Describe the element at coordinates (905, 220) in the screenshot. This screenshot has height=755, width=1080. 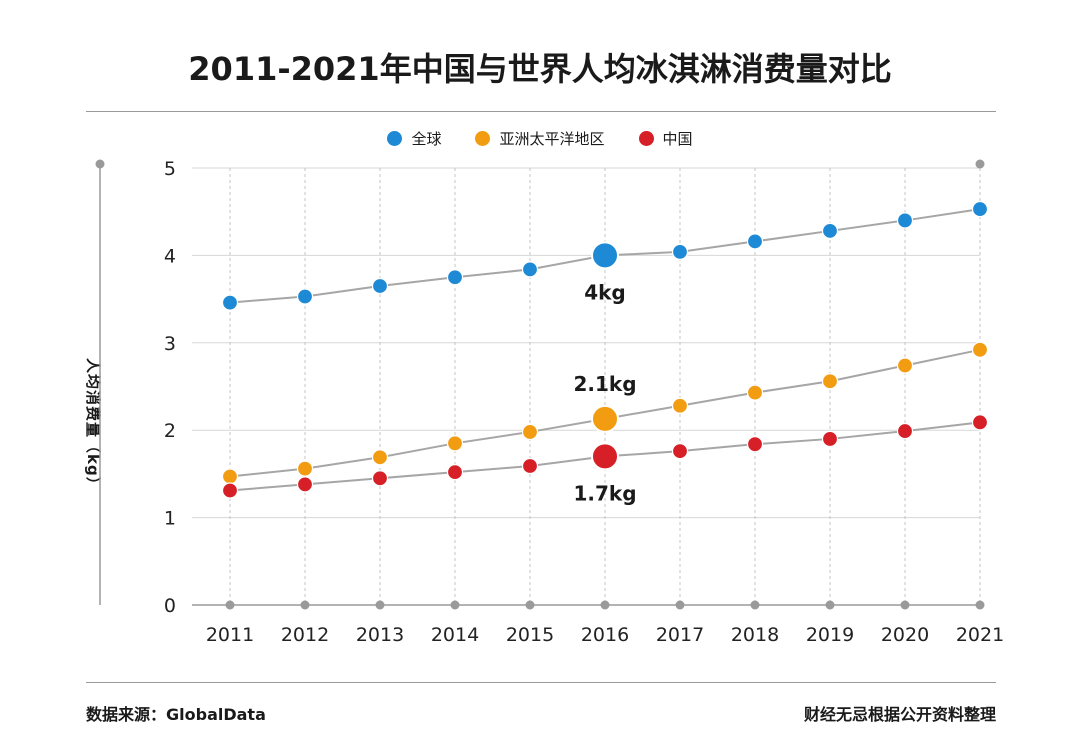
I see `data-point-0-2020` at that location.